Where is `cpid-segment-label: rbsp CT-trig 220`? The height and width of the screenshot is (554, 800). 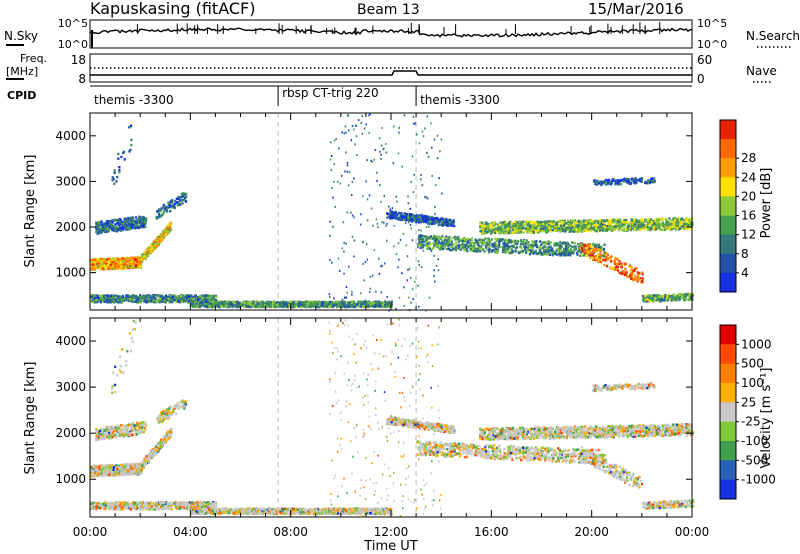
cpid-segment-label: rbsp CT-trig 220 is located at coordinates (330, 93).